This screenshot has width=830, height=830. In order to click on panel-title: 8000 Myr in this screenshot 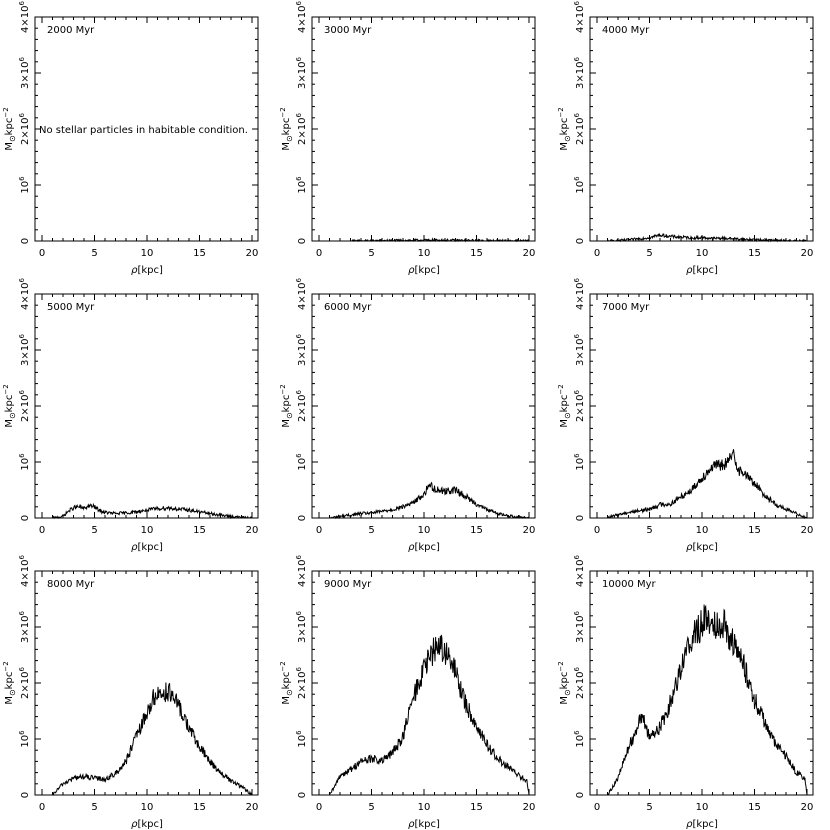, I will do `click(71, 584)`.